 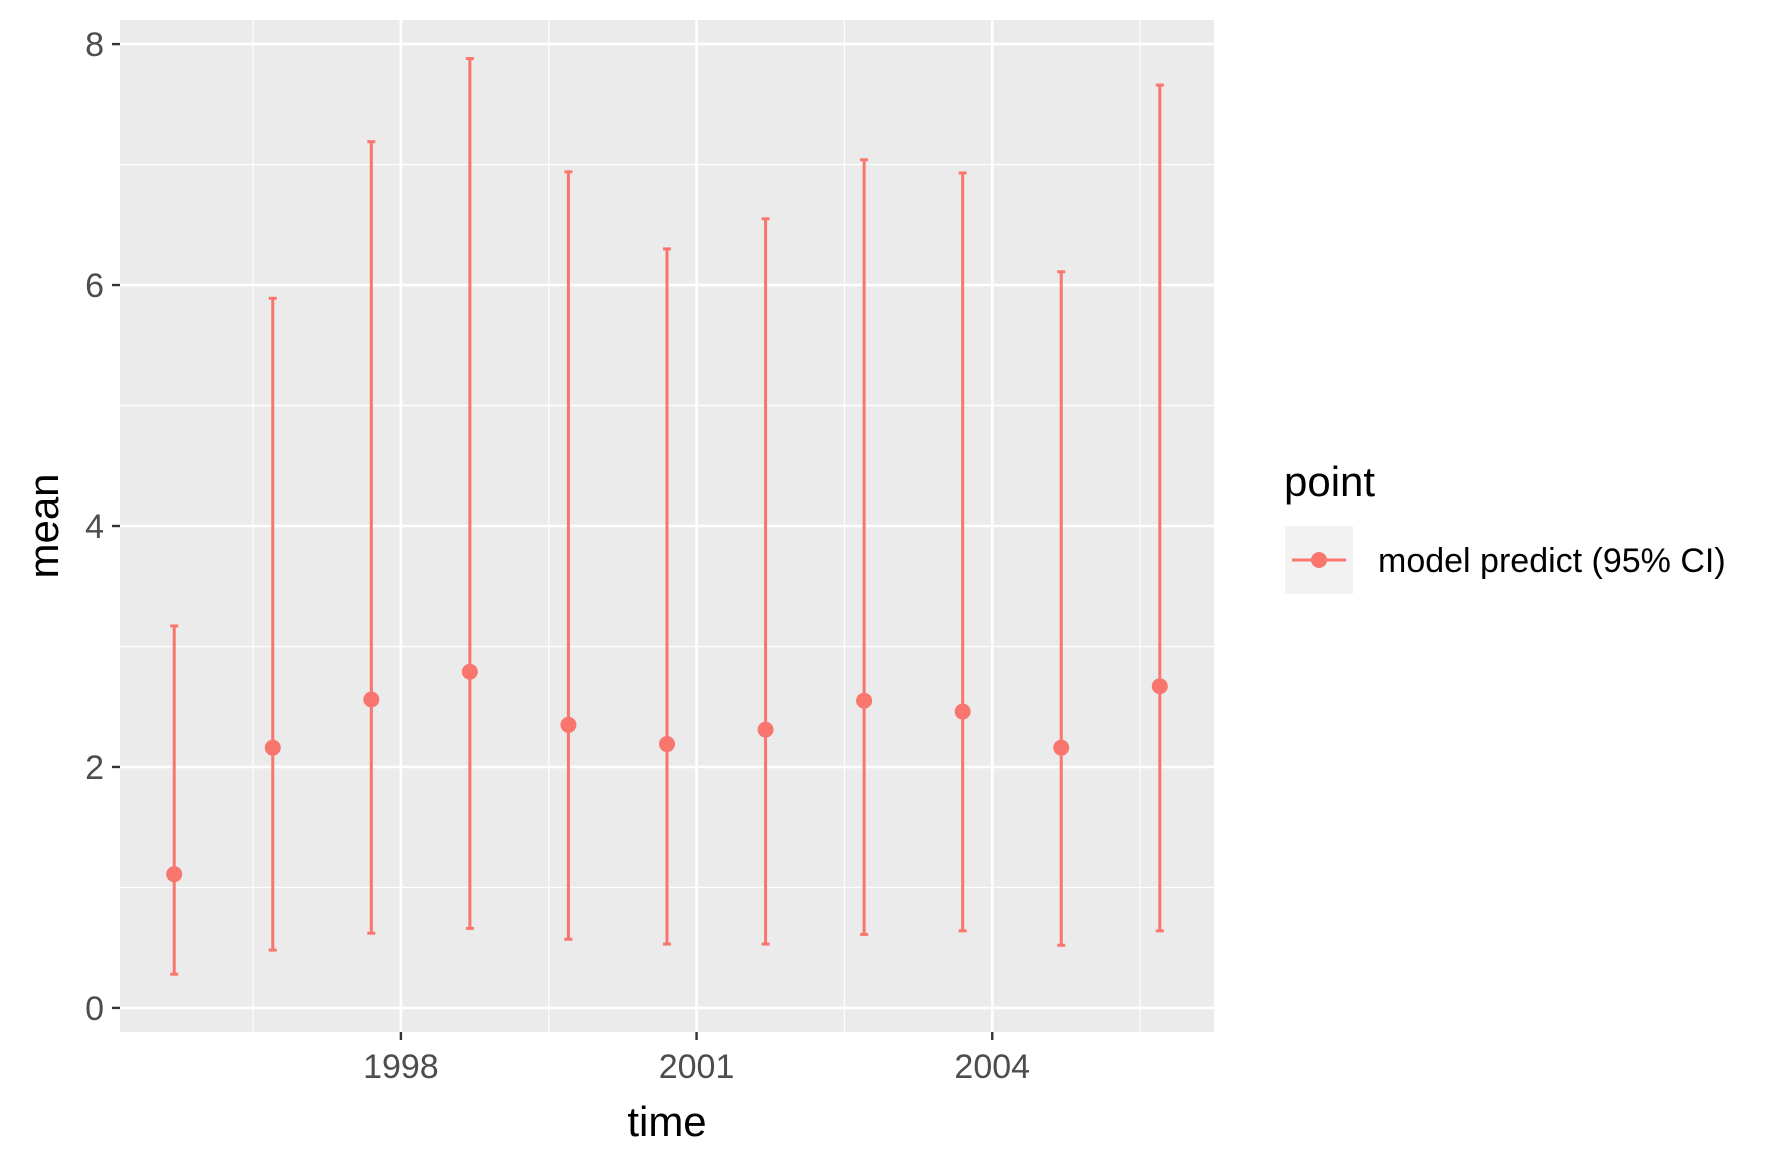 What do you see at coordinates (94, 768) in the screenshot?
I see `y-tick-label: 2` at bounding box center [94, 768].